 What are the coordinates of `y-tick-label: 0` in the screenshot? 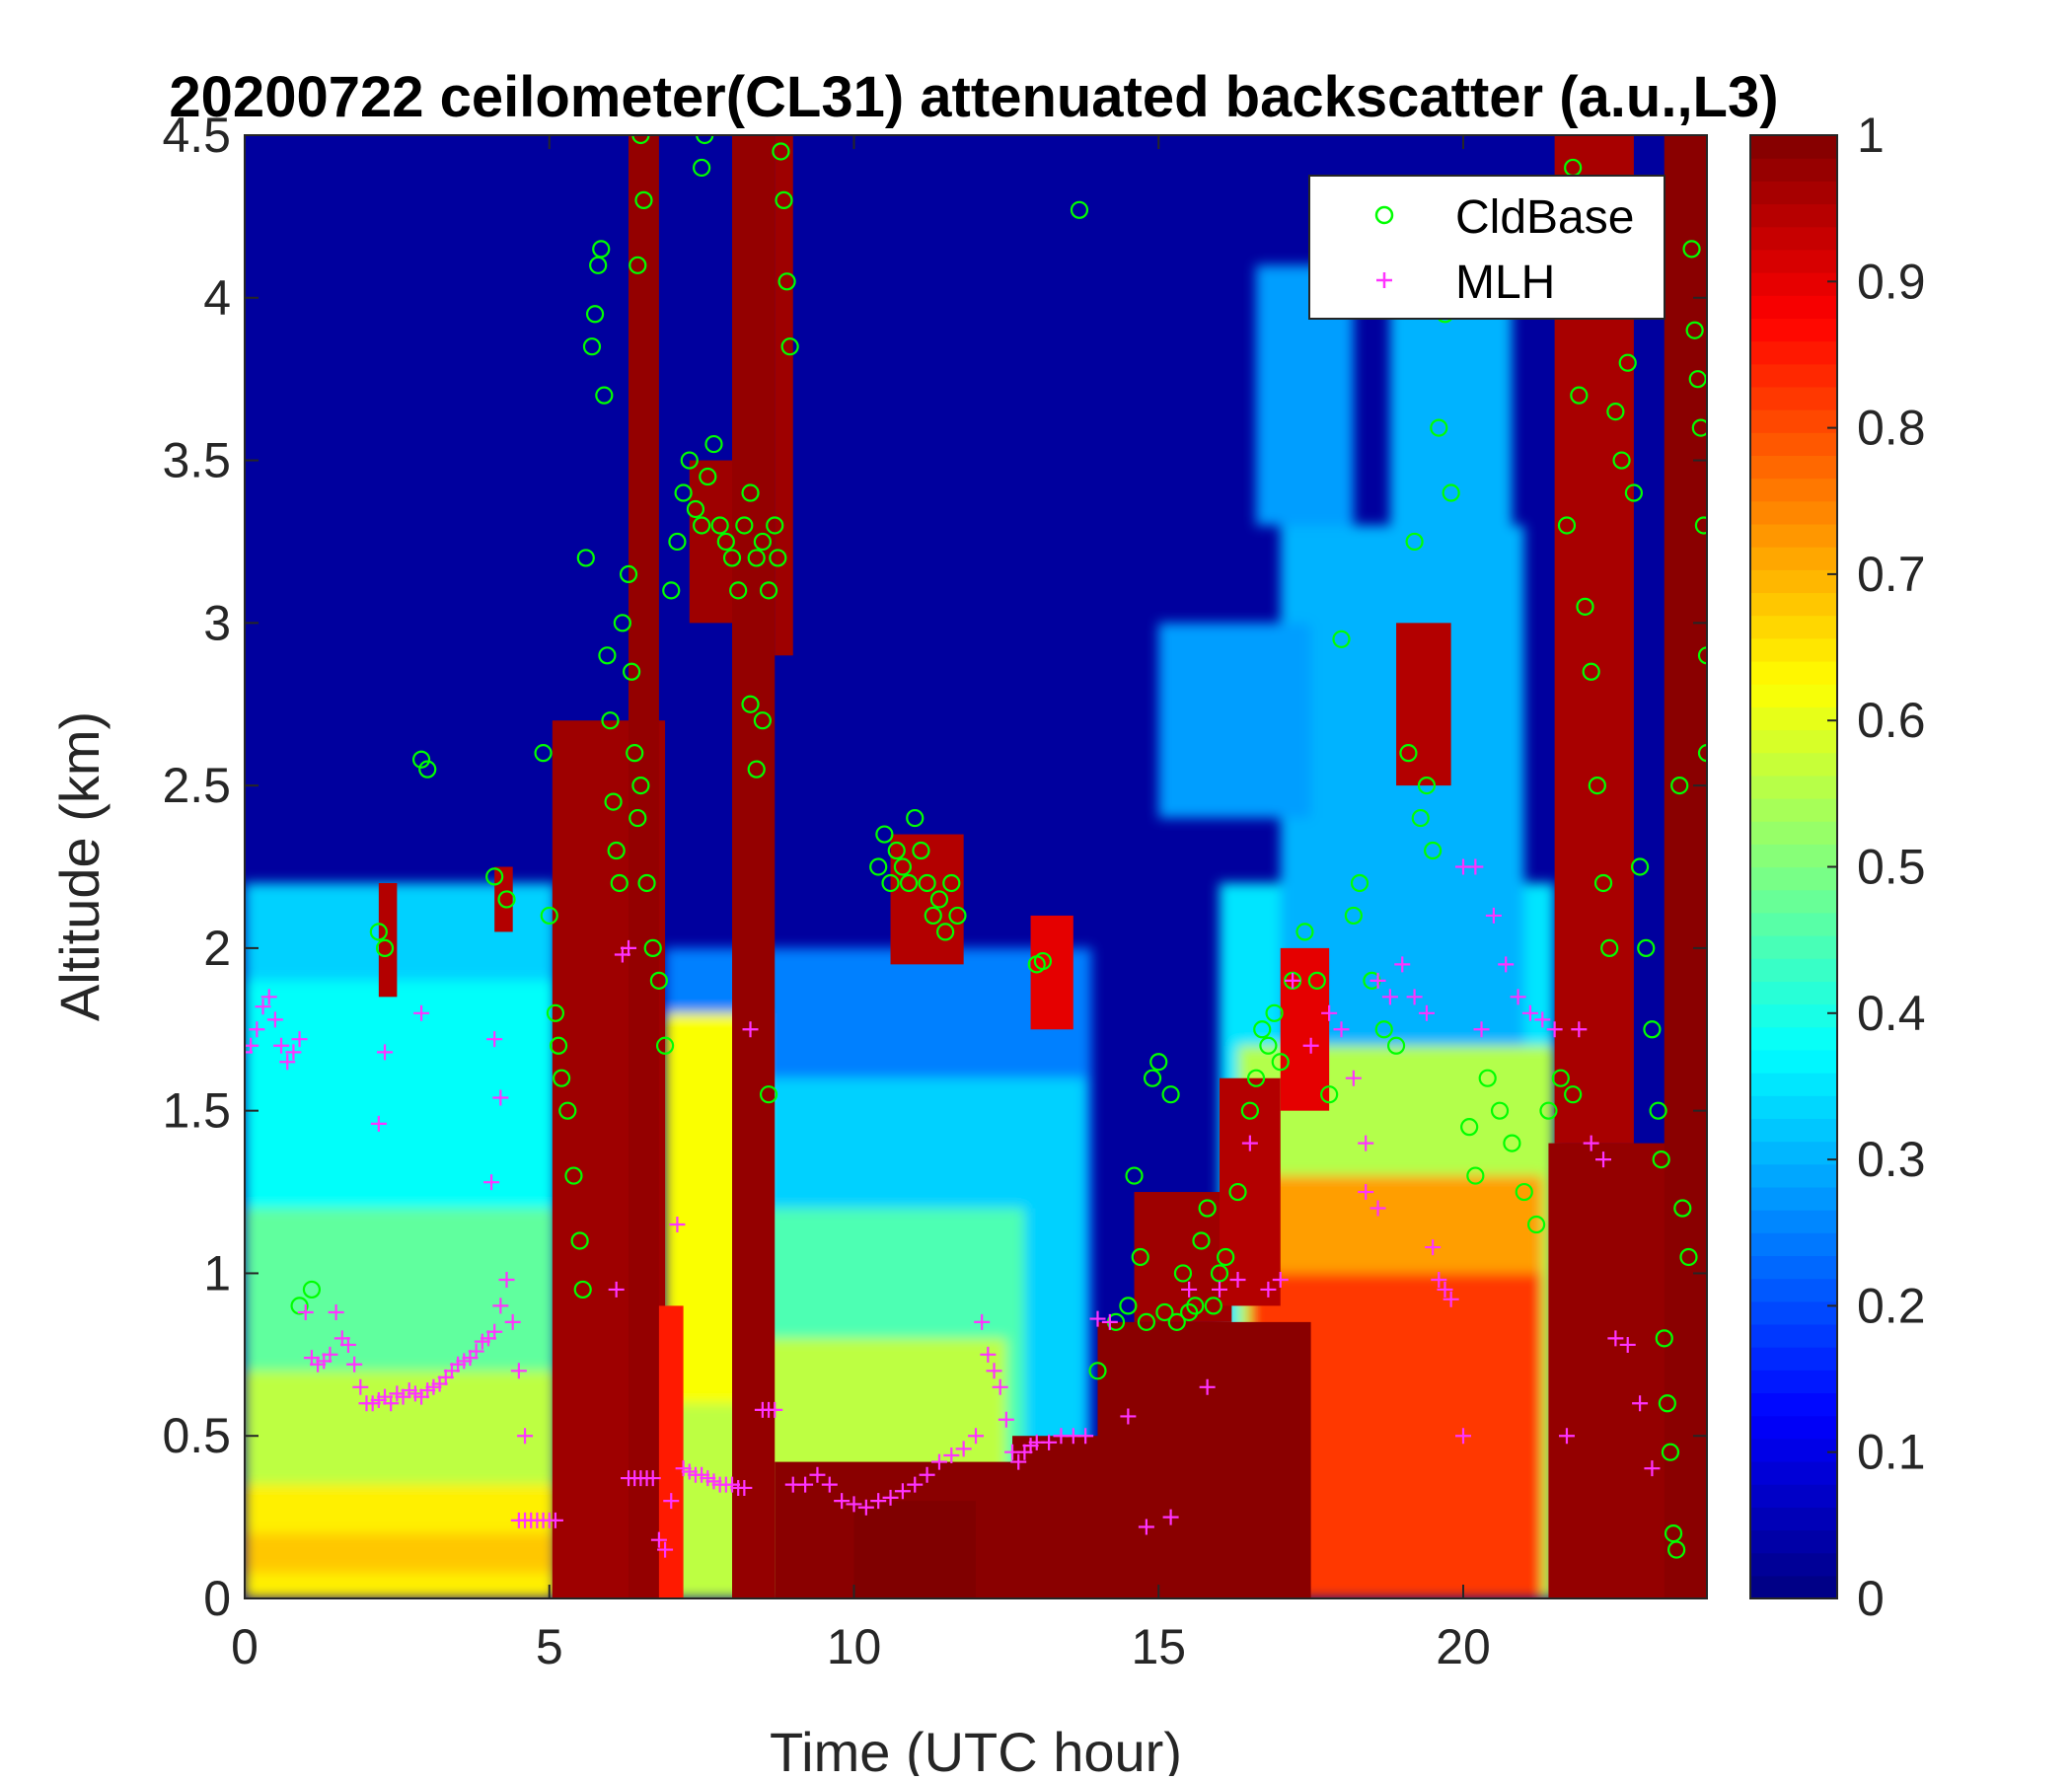 It's located at (217, 1598).